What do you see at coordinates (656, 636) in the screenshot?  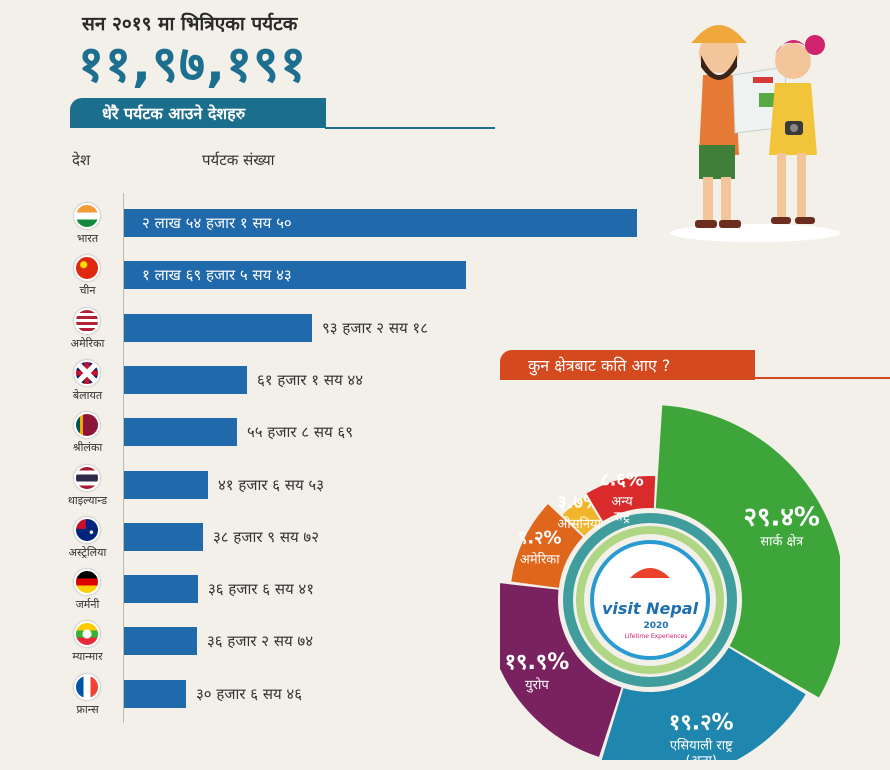 I see `logo-tagline: Lifetime Experiences` at bounding box center [656, 636].